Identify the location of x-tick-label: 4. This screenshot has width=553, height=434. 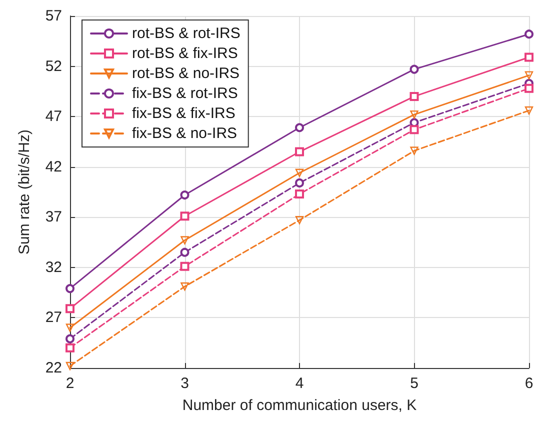
(299, 383).